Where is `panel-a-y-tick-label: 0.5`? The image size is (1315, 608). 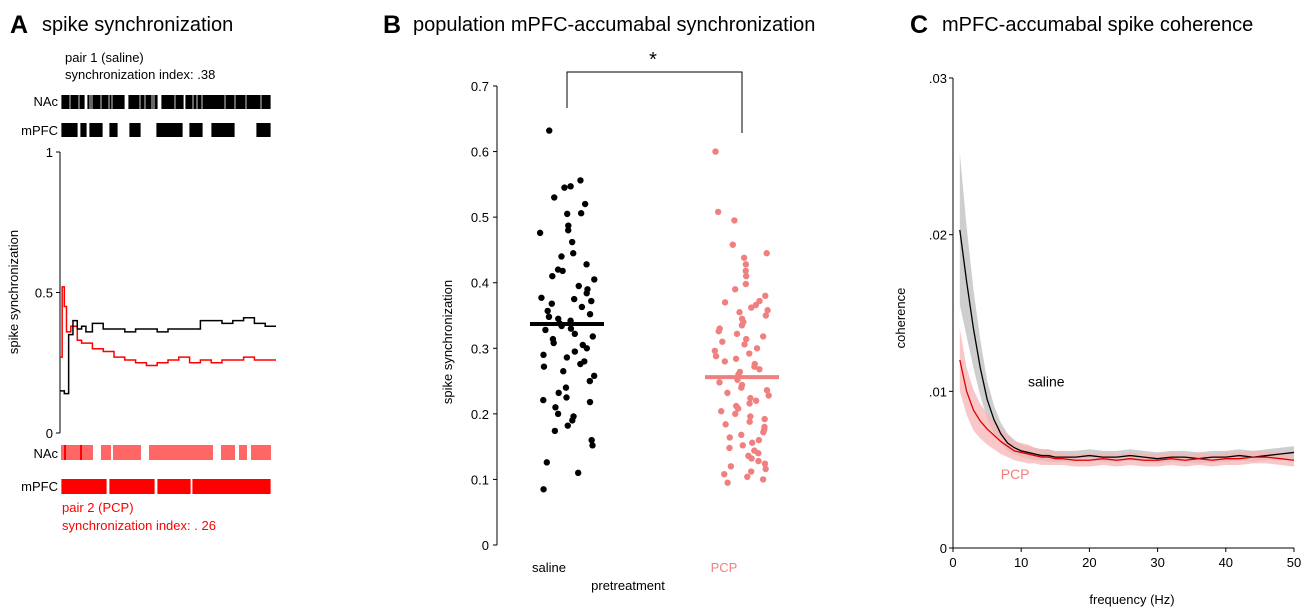 panel-a-y-tick-label: 0.5 is located at coordinates (44, 293).